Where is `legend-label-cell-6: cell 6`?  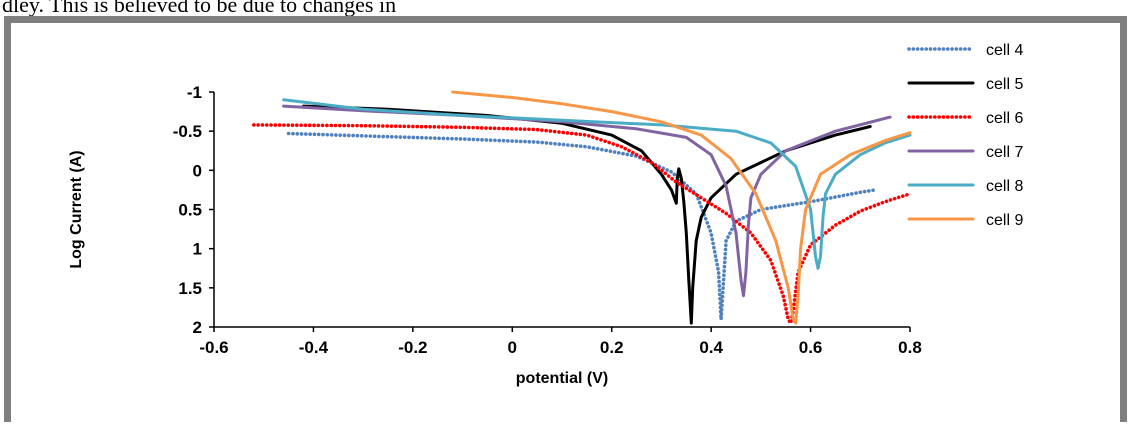 legend-label-cell-6: cell 6 is located at coordinates (1004, 118).